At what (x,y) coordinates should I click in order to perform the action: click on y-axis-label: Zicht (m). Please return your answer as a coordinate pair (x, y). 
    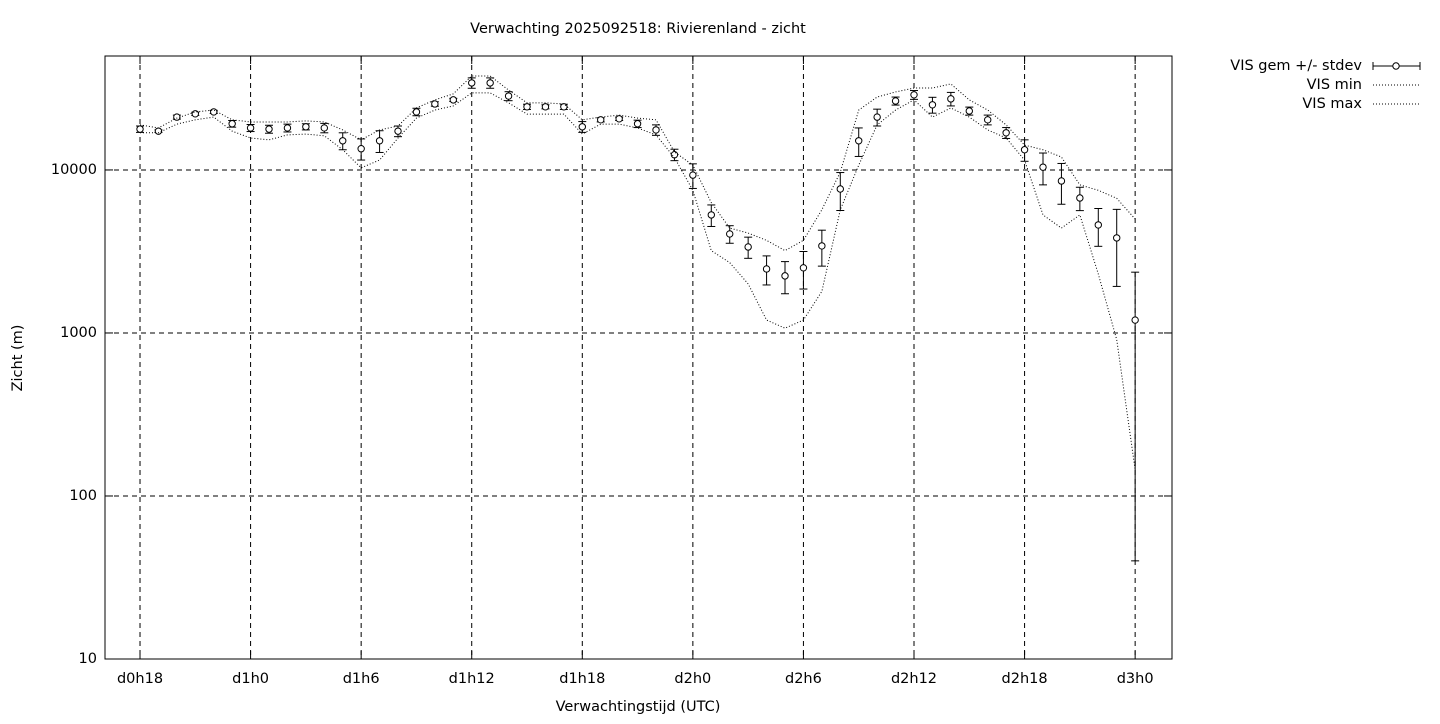
    Looking at the image, I should click on (18, 358).